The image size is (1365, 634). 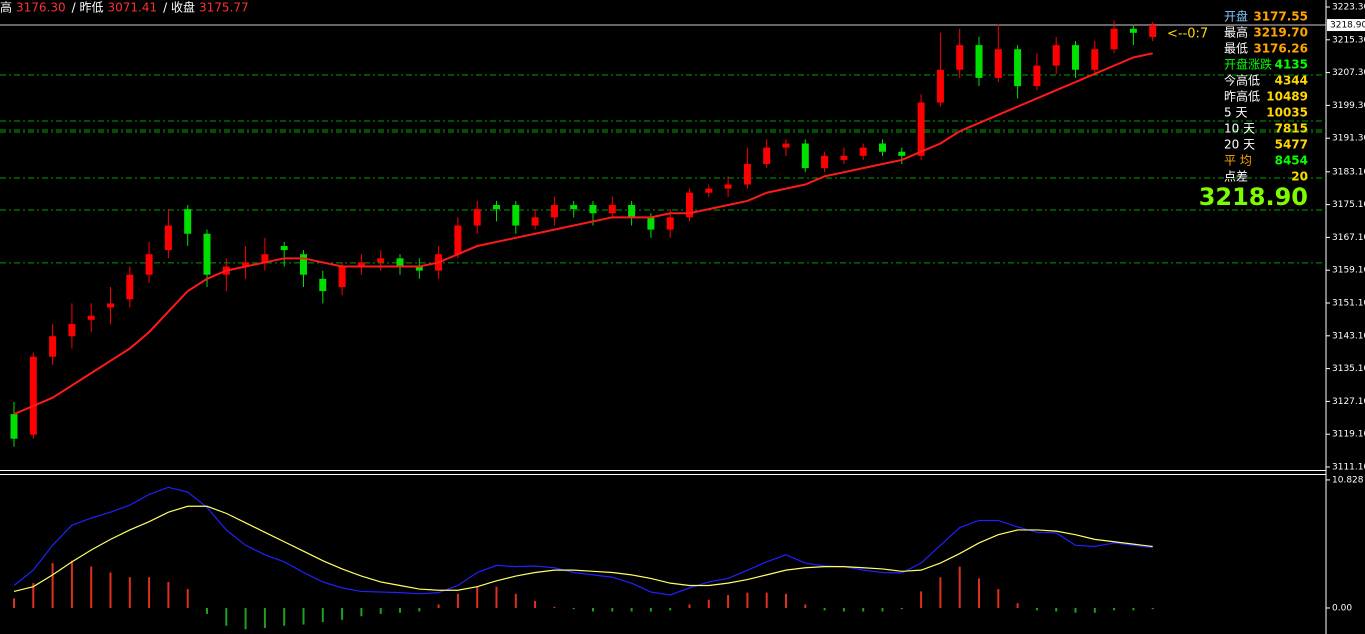 What do you see at coordinates (1236, 16) in the screenshot?
I see `info-label: 开盘` at bounding box center [1236, 16].